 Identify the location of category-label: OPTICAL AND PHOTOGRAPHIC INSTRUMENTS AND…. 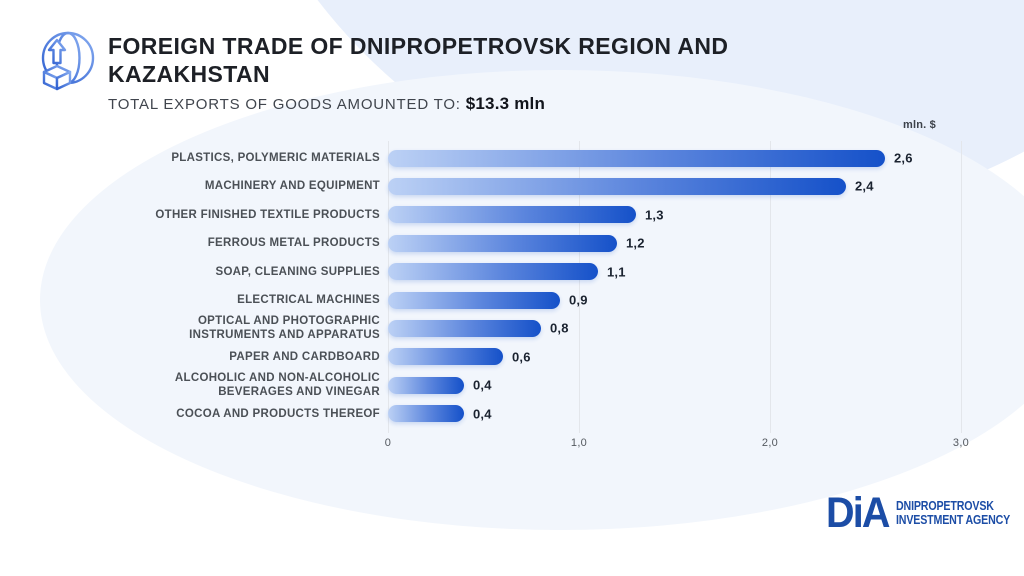
(284, 328).